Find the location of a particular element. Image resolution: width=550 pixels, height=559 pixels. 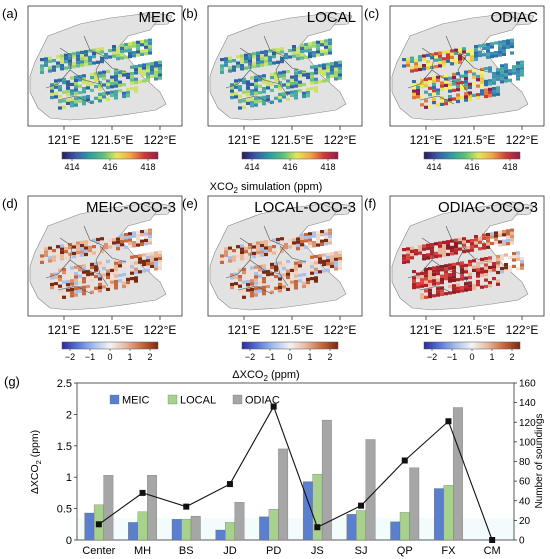

bar-meic-qp is located at coordinates (395, 531).